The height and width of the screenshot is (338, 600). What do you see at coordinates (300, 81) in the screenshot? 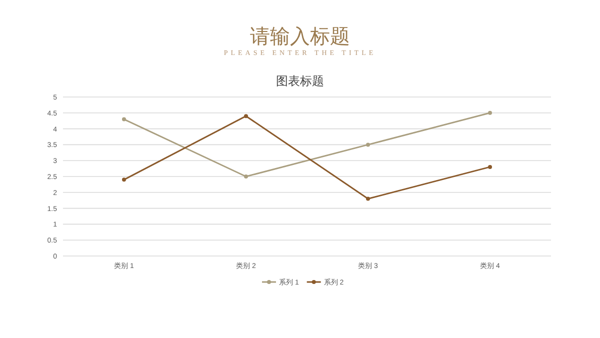
I see `annotation: 图表标题` at bounding box center [300, 81].